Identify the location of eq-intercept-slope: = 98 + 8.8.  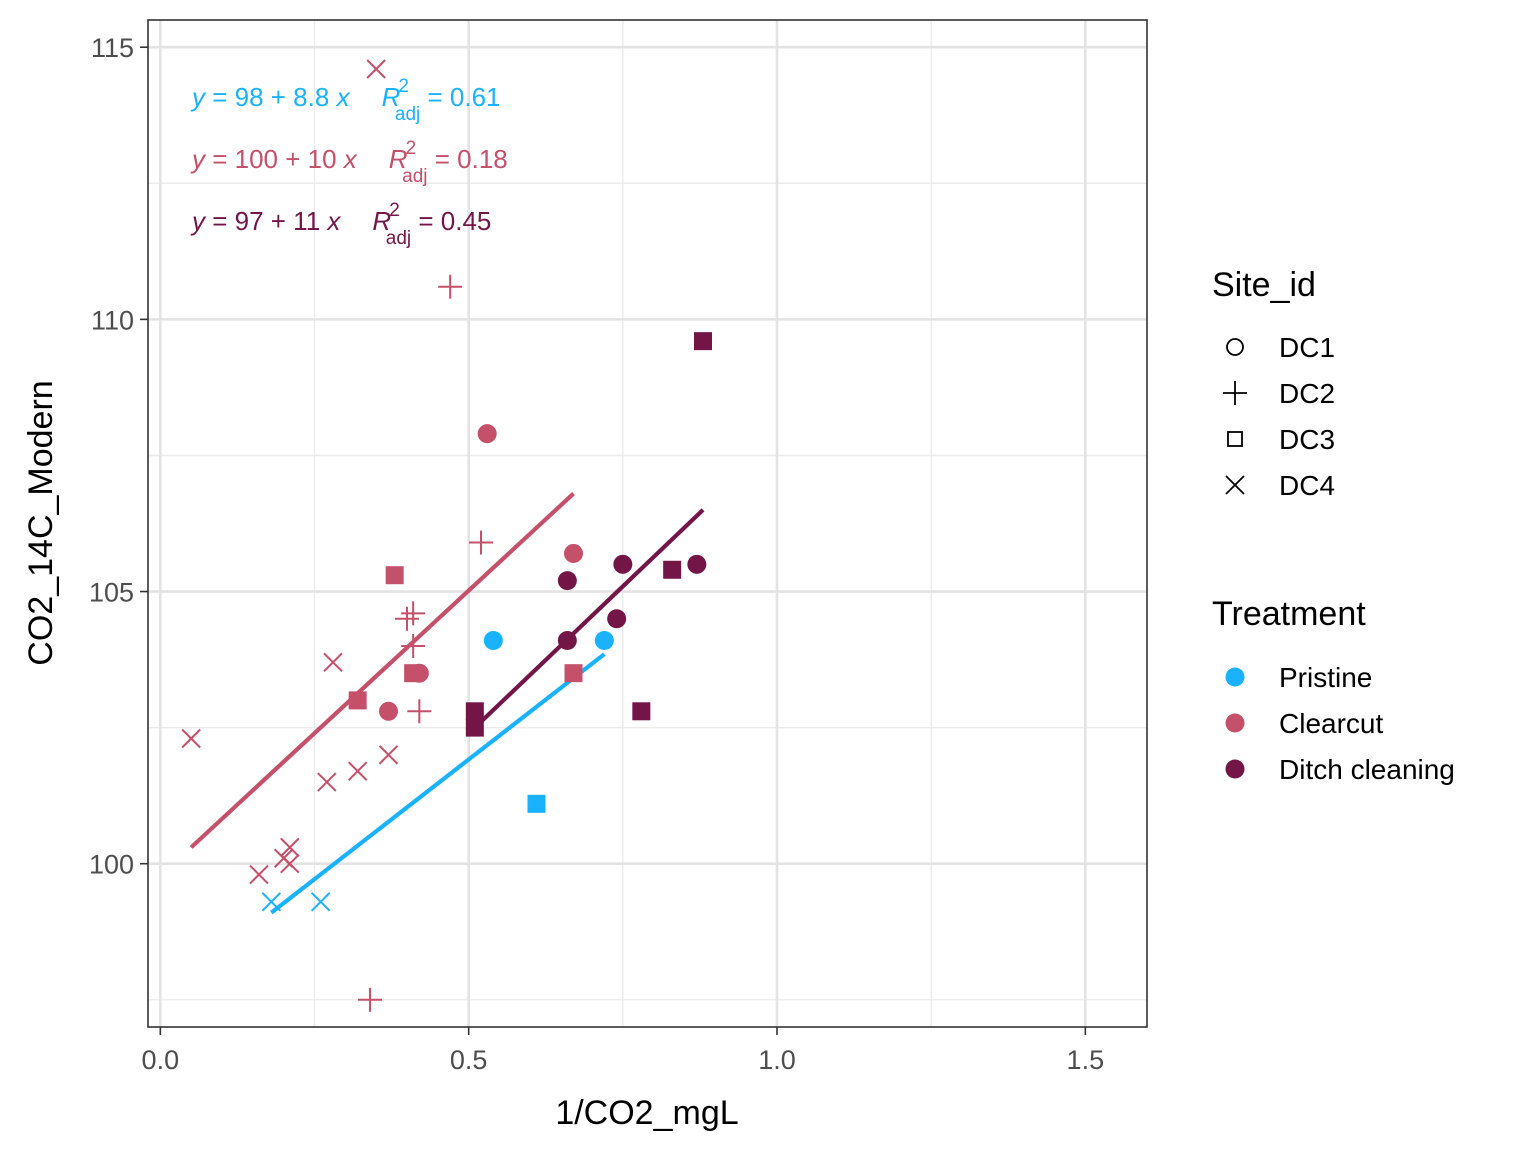
(271, 97).